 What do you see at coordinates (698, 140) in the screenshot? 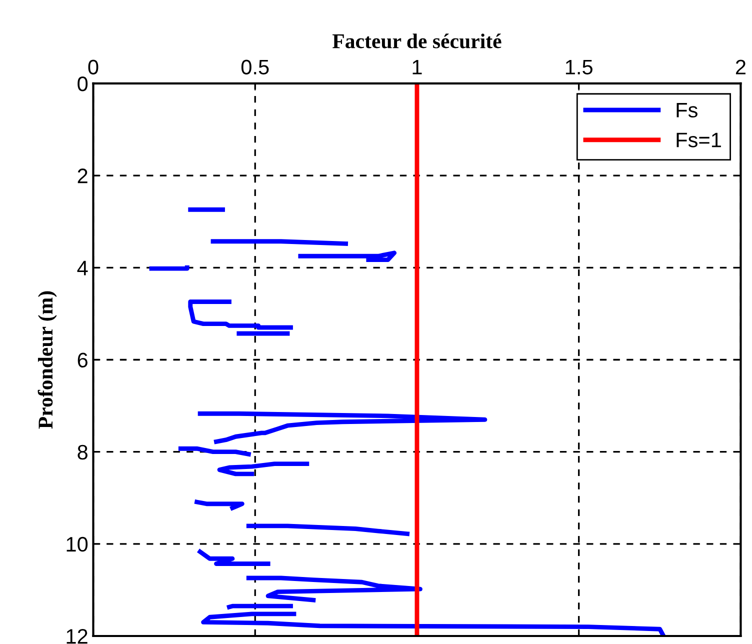
I see `legend-label: Fs=1` at bounding box center [698, 140].